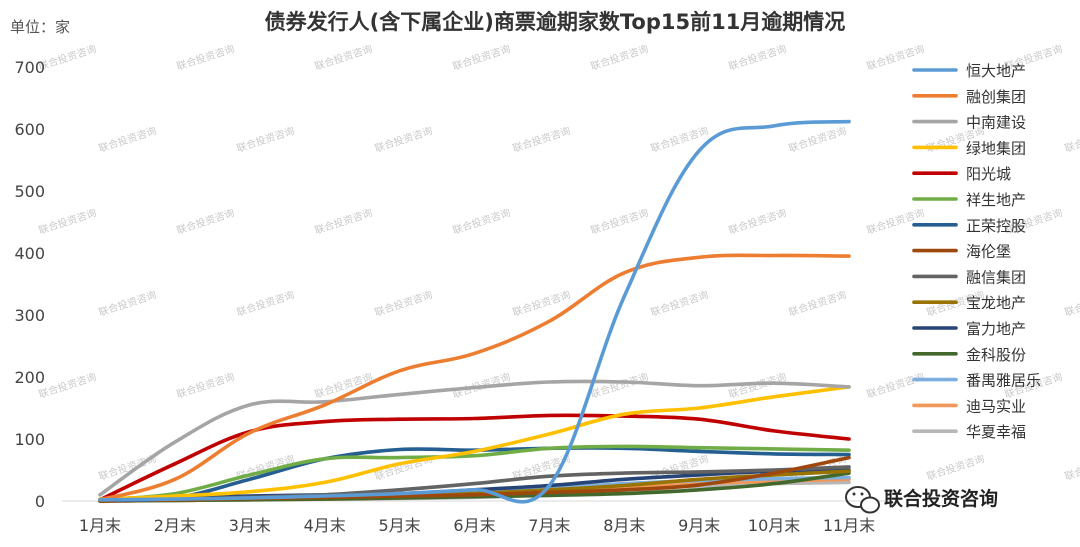  I want to click on y-tick-label: 400, so click(29, 253).